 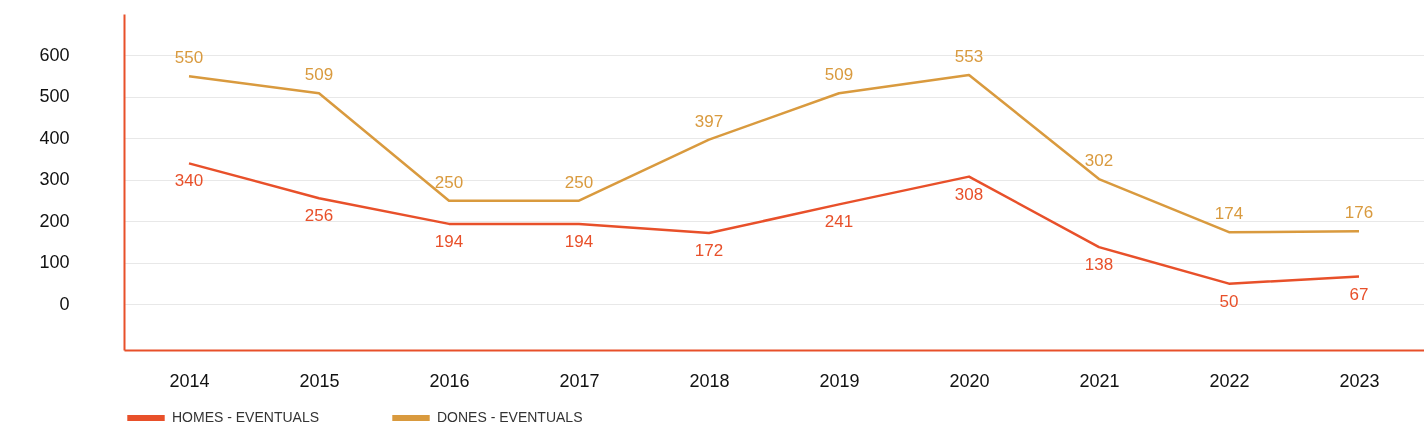 What do you see at coordinates (449, 380) in the screenshot?
I see `x-tick-label: 2016` at bounding box center [449, 380].